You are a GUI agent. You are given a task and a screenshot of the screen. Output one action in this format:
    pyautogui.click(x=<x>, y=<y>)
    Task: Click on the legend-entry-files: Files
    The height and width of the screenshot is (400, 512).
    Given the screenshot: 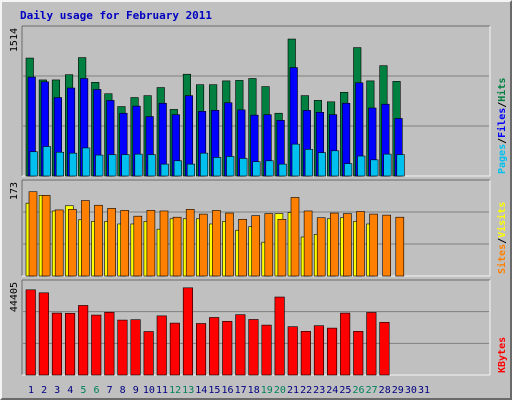 What is the action you would take?
    pyautogui.click(x=502, y=123)
    